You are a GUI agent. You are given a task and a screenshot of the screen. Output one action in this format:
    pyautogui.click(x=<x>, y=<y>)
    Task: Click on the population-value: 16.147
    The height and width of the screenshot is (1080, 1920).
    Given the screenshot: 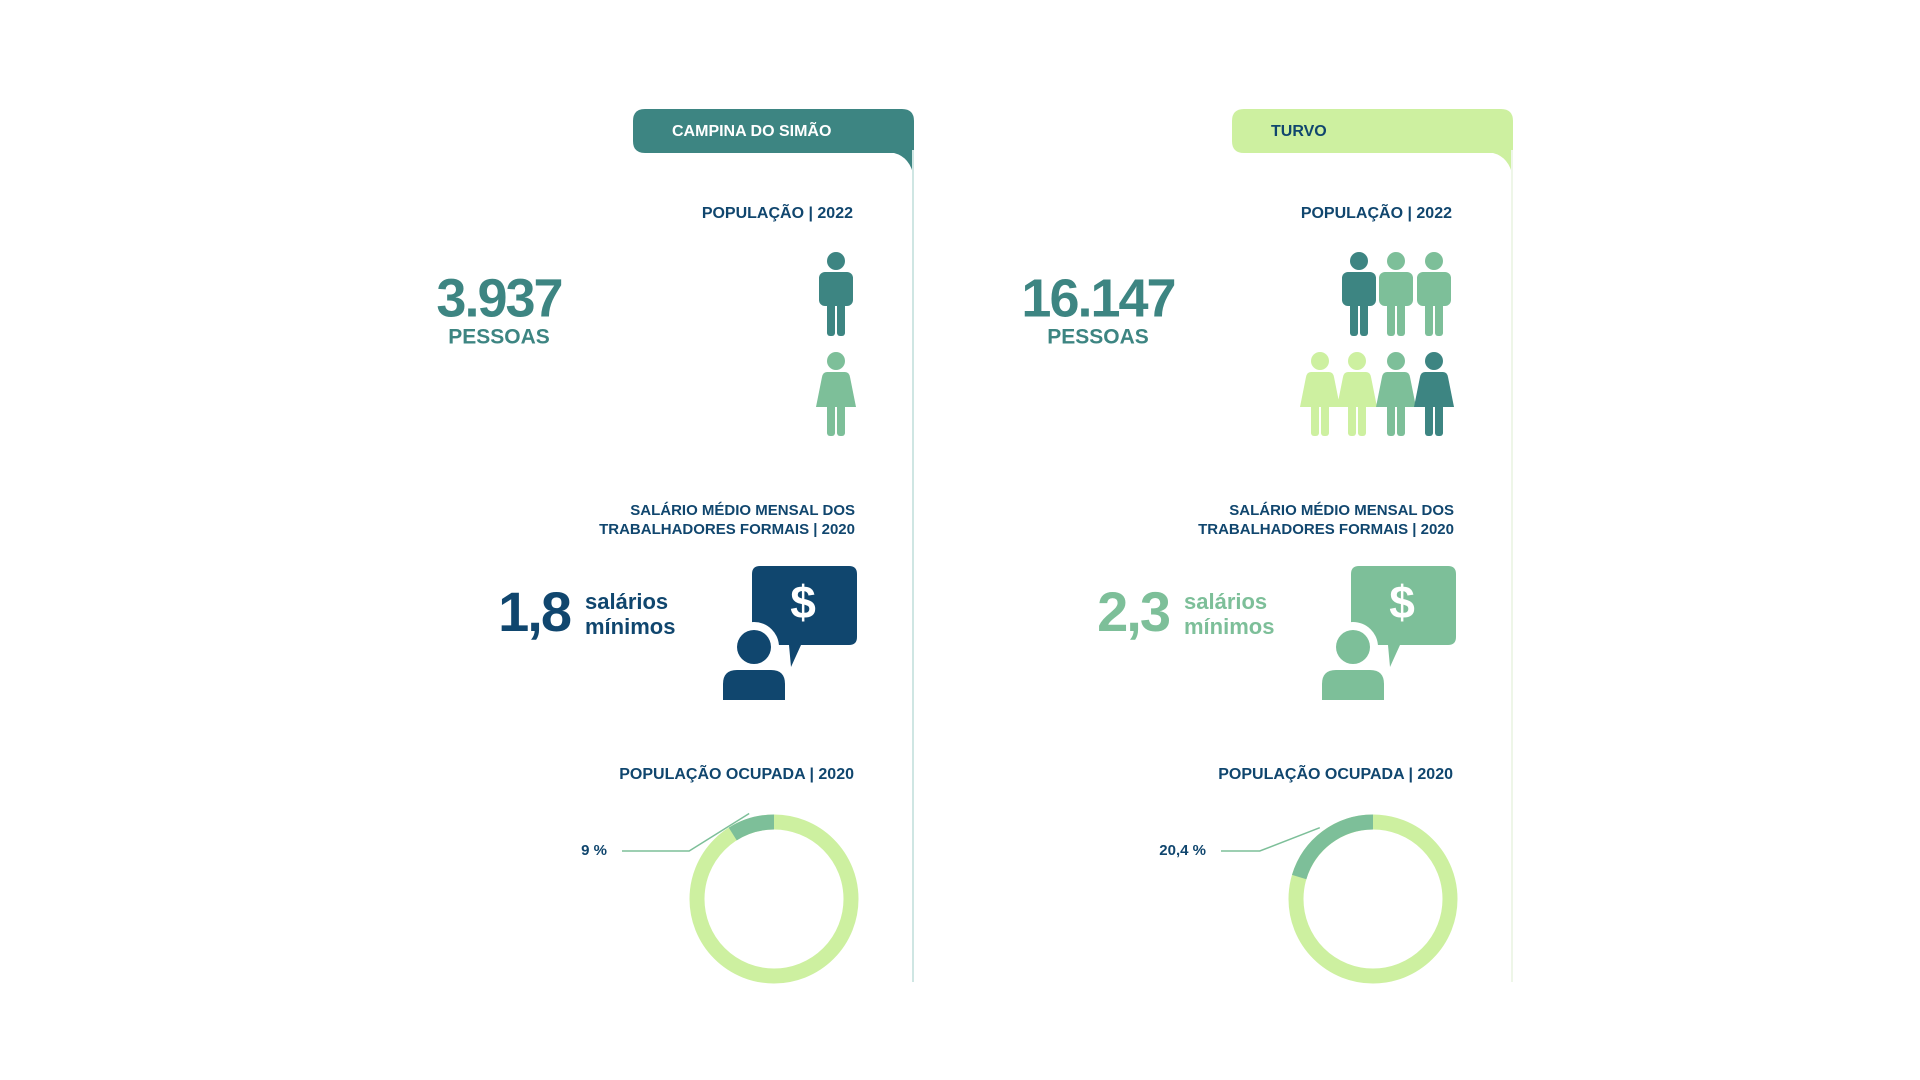 What is the action you would take?
    pyautogui.click(x=1097, y=298)
    